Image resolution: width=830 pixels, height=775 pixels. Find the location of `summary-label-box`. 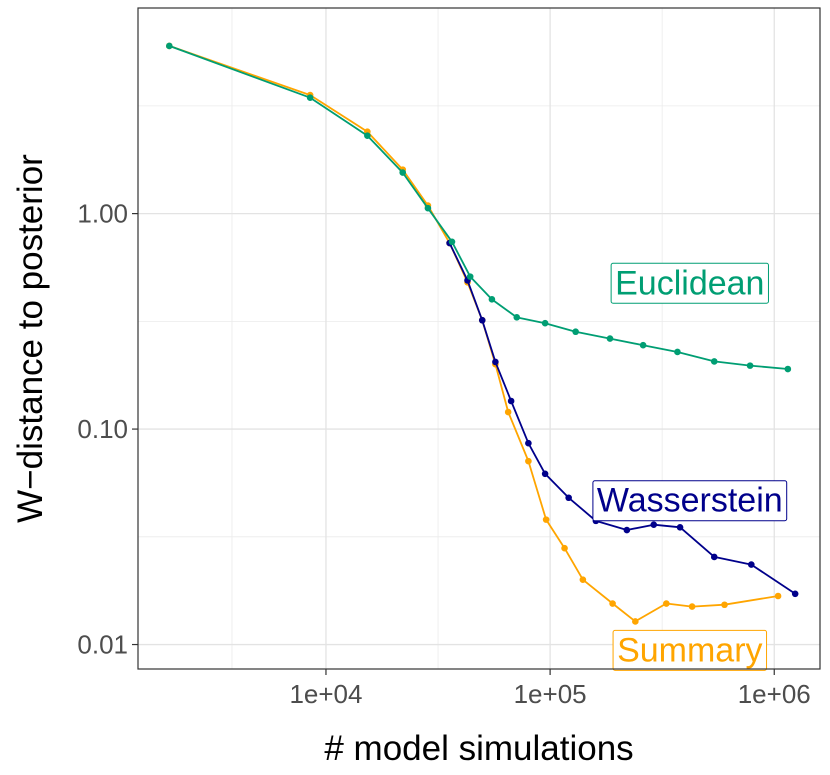

summary-label-box is located at coordinates (690, 650).